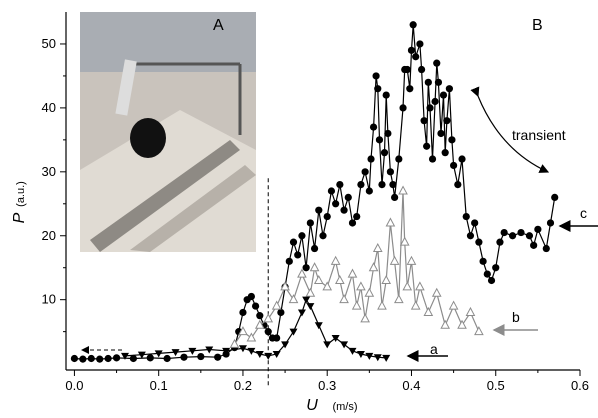 The width and height of the screenshot is (598, 418). Describe the element at coordinates (74, 385) in the screenshot. I see `x-tick-label-0: 0.0` at that location.